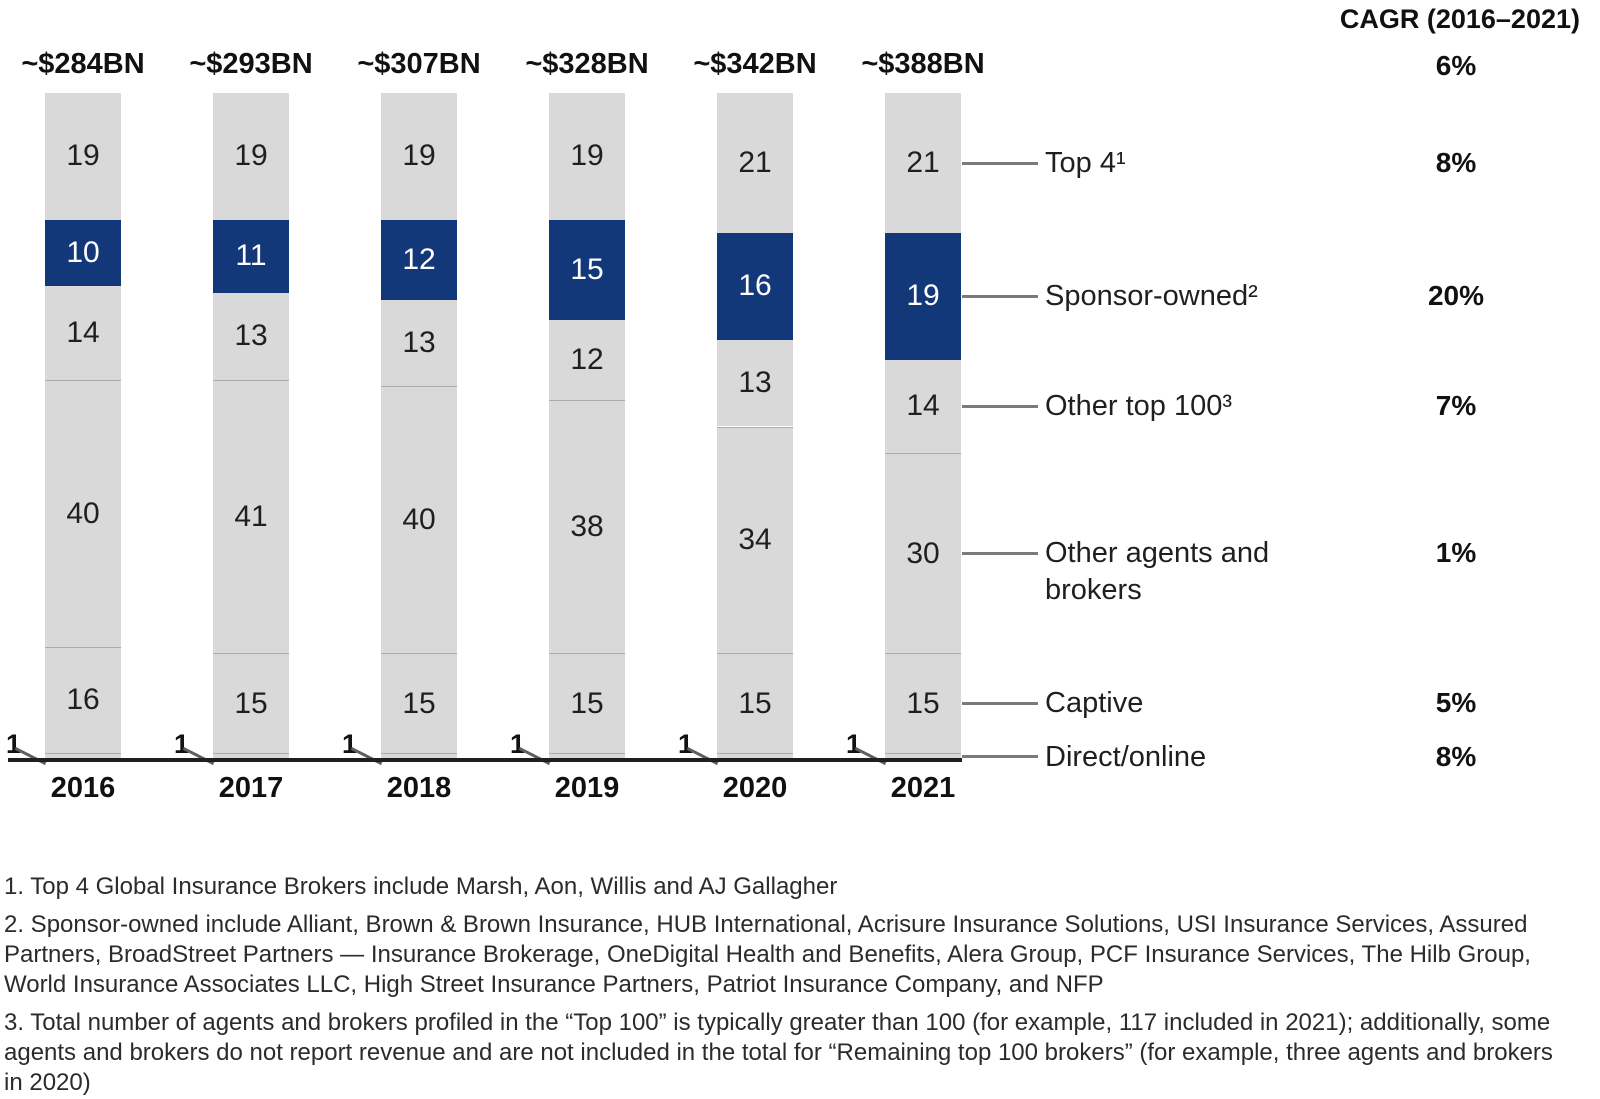 Image resolution: width=1600 pixels, height=1099 pixels. What do you see at coordinates (923, 64) in the screenshot?
I see `bar-total-label: ~$388BN` at bounding box center [923, 64].